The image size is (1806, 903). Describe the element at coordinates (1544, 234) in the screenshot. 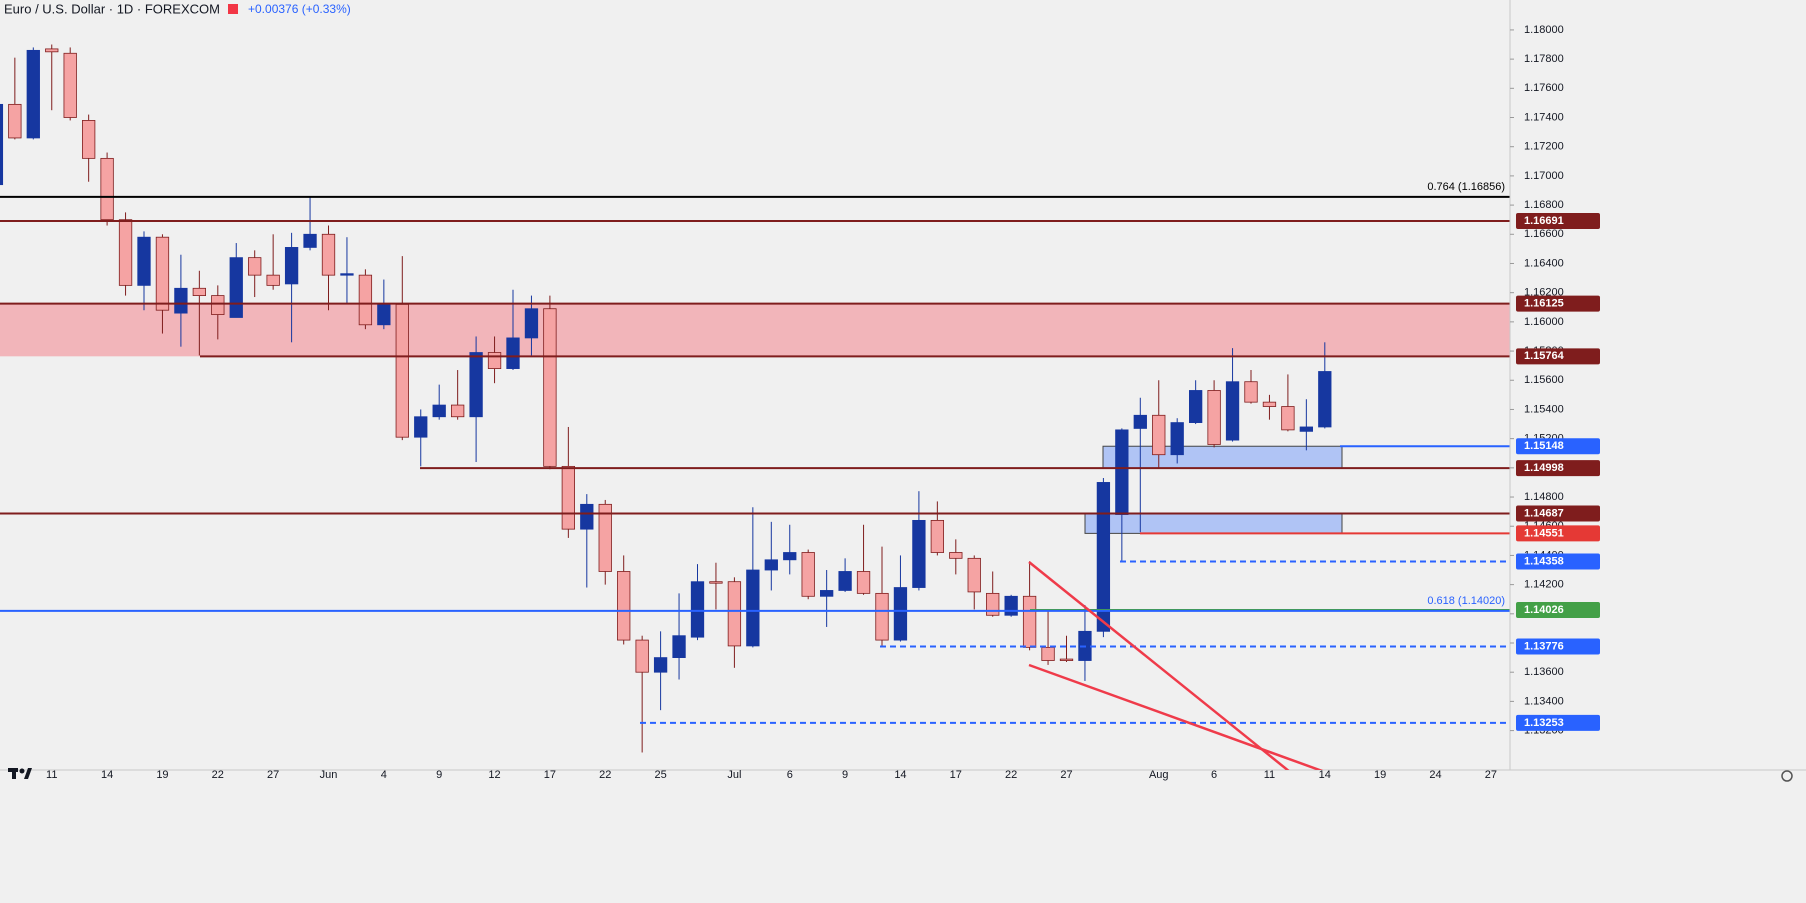

I see `y-tick-label: 1.16600` at that location.